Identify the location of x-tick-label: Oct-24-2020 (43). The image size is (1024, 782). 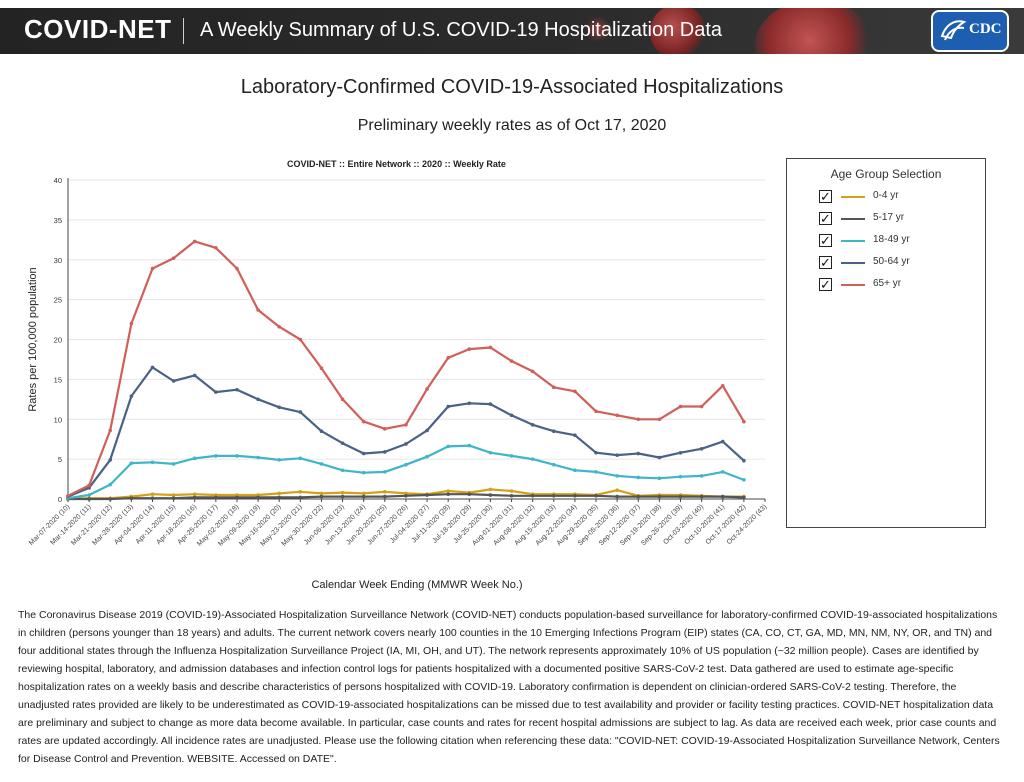
(747, 524).